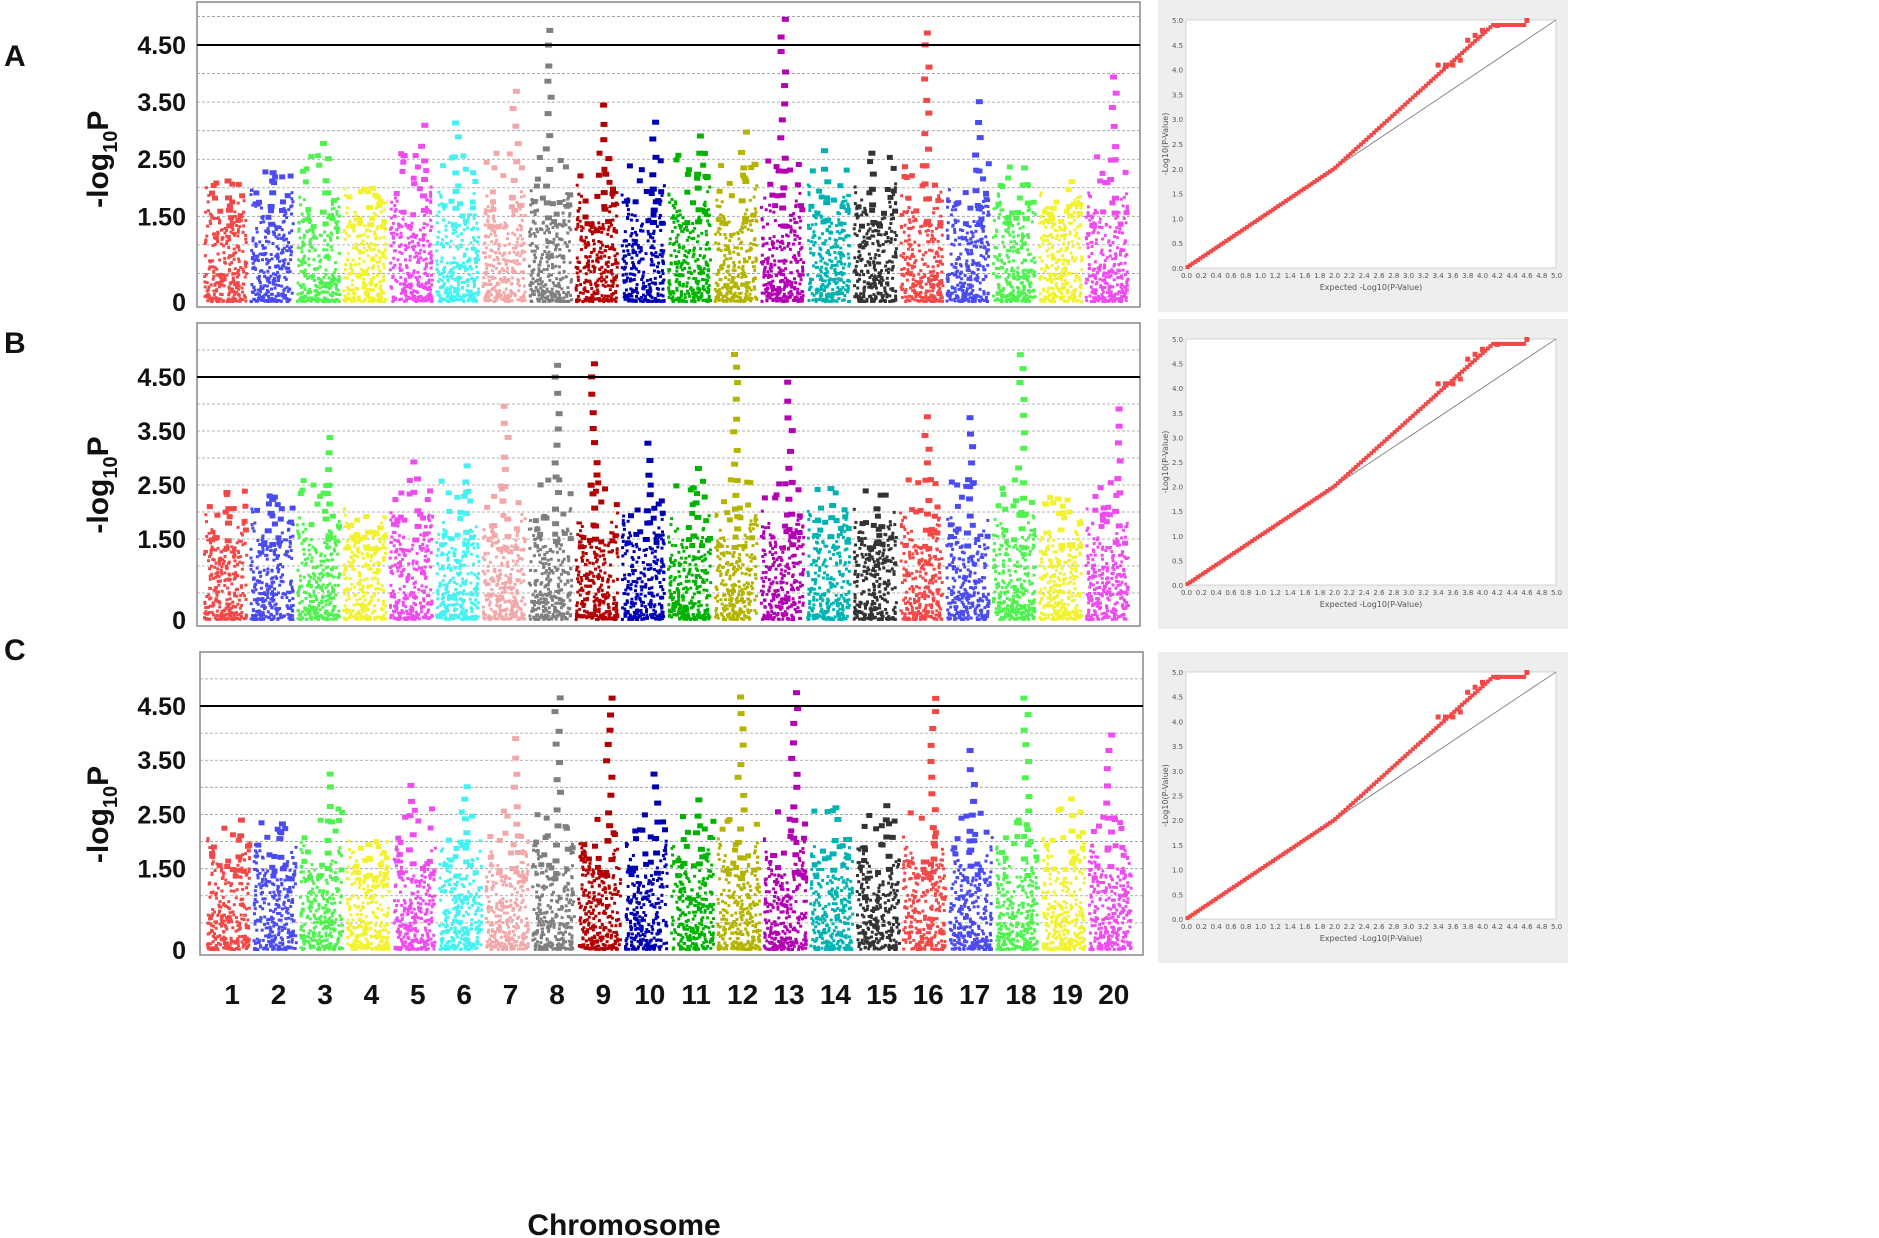 The height and width of the screenshot is (1238, 1879). What do you see at coordinates (1113, 994) in the screenshot?
I see `chromosome-label-20: 20` at bounding box center [1113, 994].